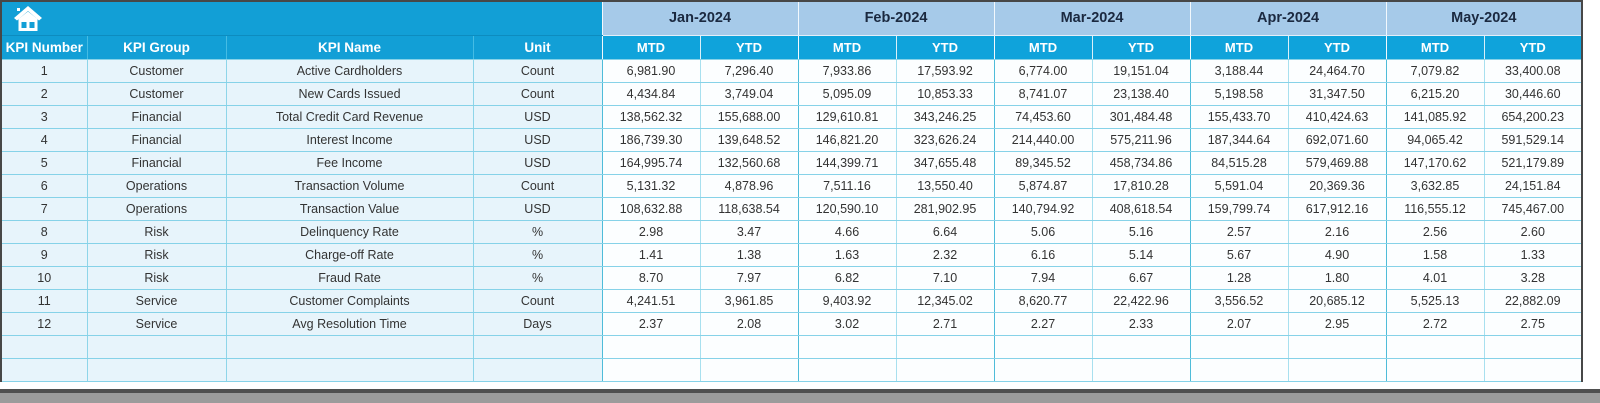  I want to click on cell-value: 17,810.28, so click(1141, 186).